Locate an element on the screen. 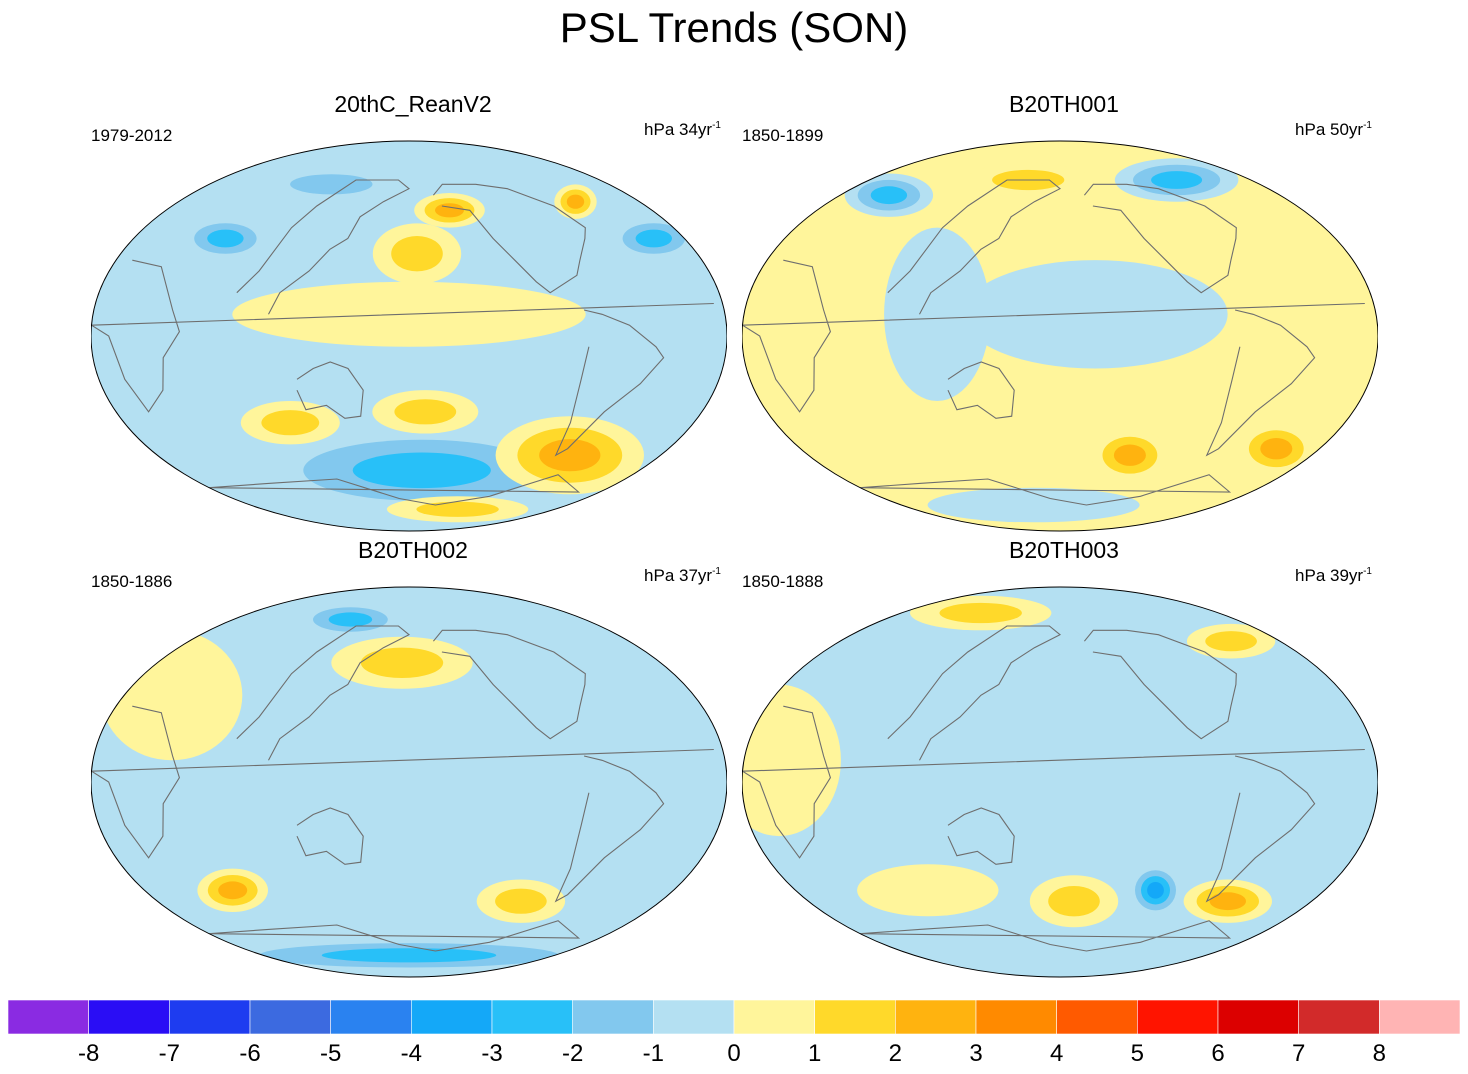 The height and width of the screenshot is (1074, 1468). panel-units: hPa 50yr-1 is located at coordinates (1333, 129).